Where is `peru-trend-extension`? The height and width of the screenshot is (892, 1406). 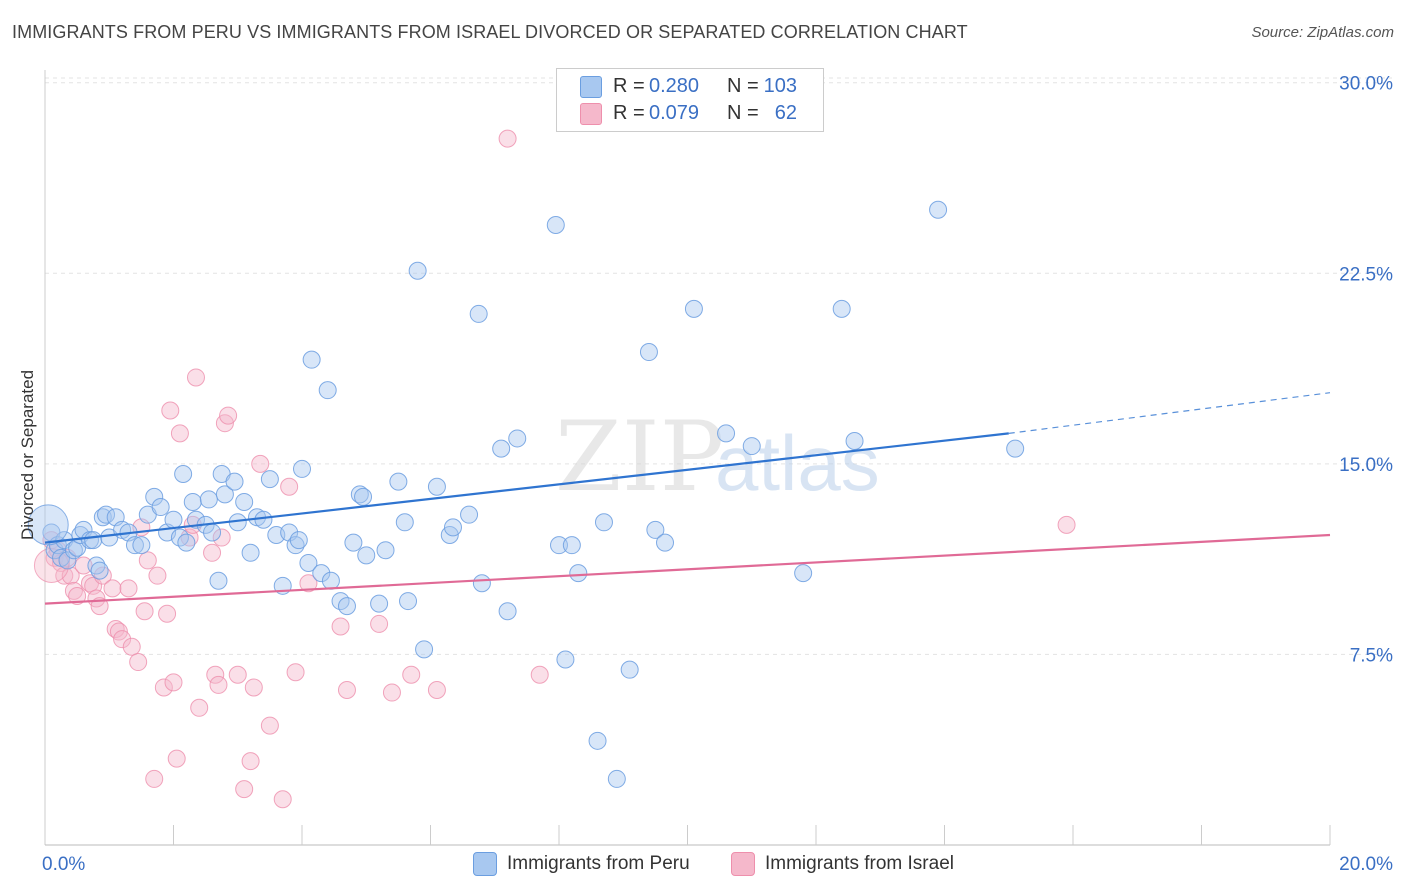 peru-trend-extension is located at coordinates (1169, 413).